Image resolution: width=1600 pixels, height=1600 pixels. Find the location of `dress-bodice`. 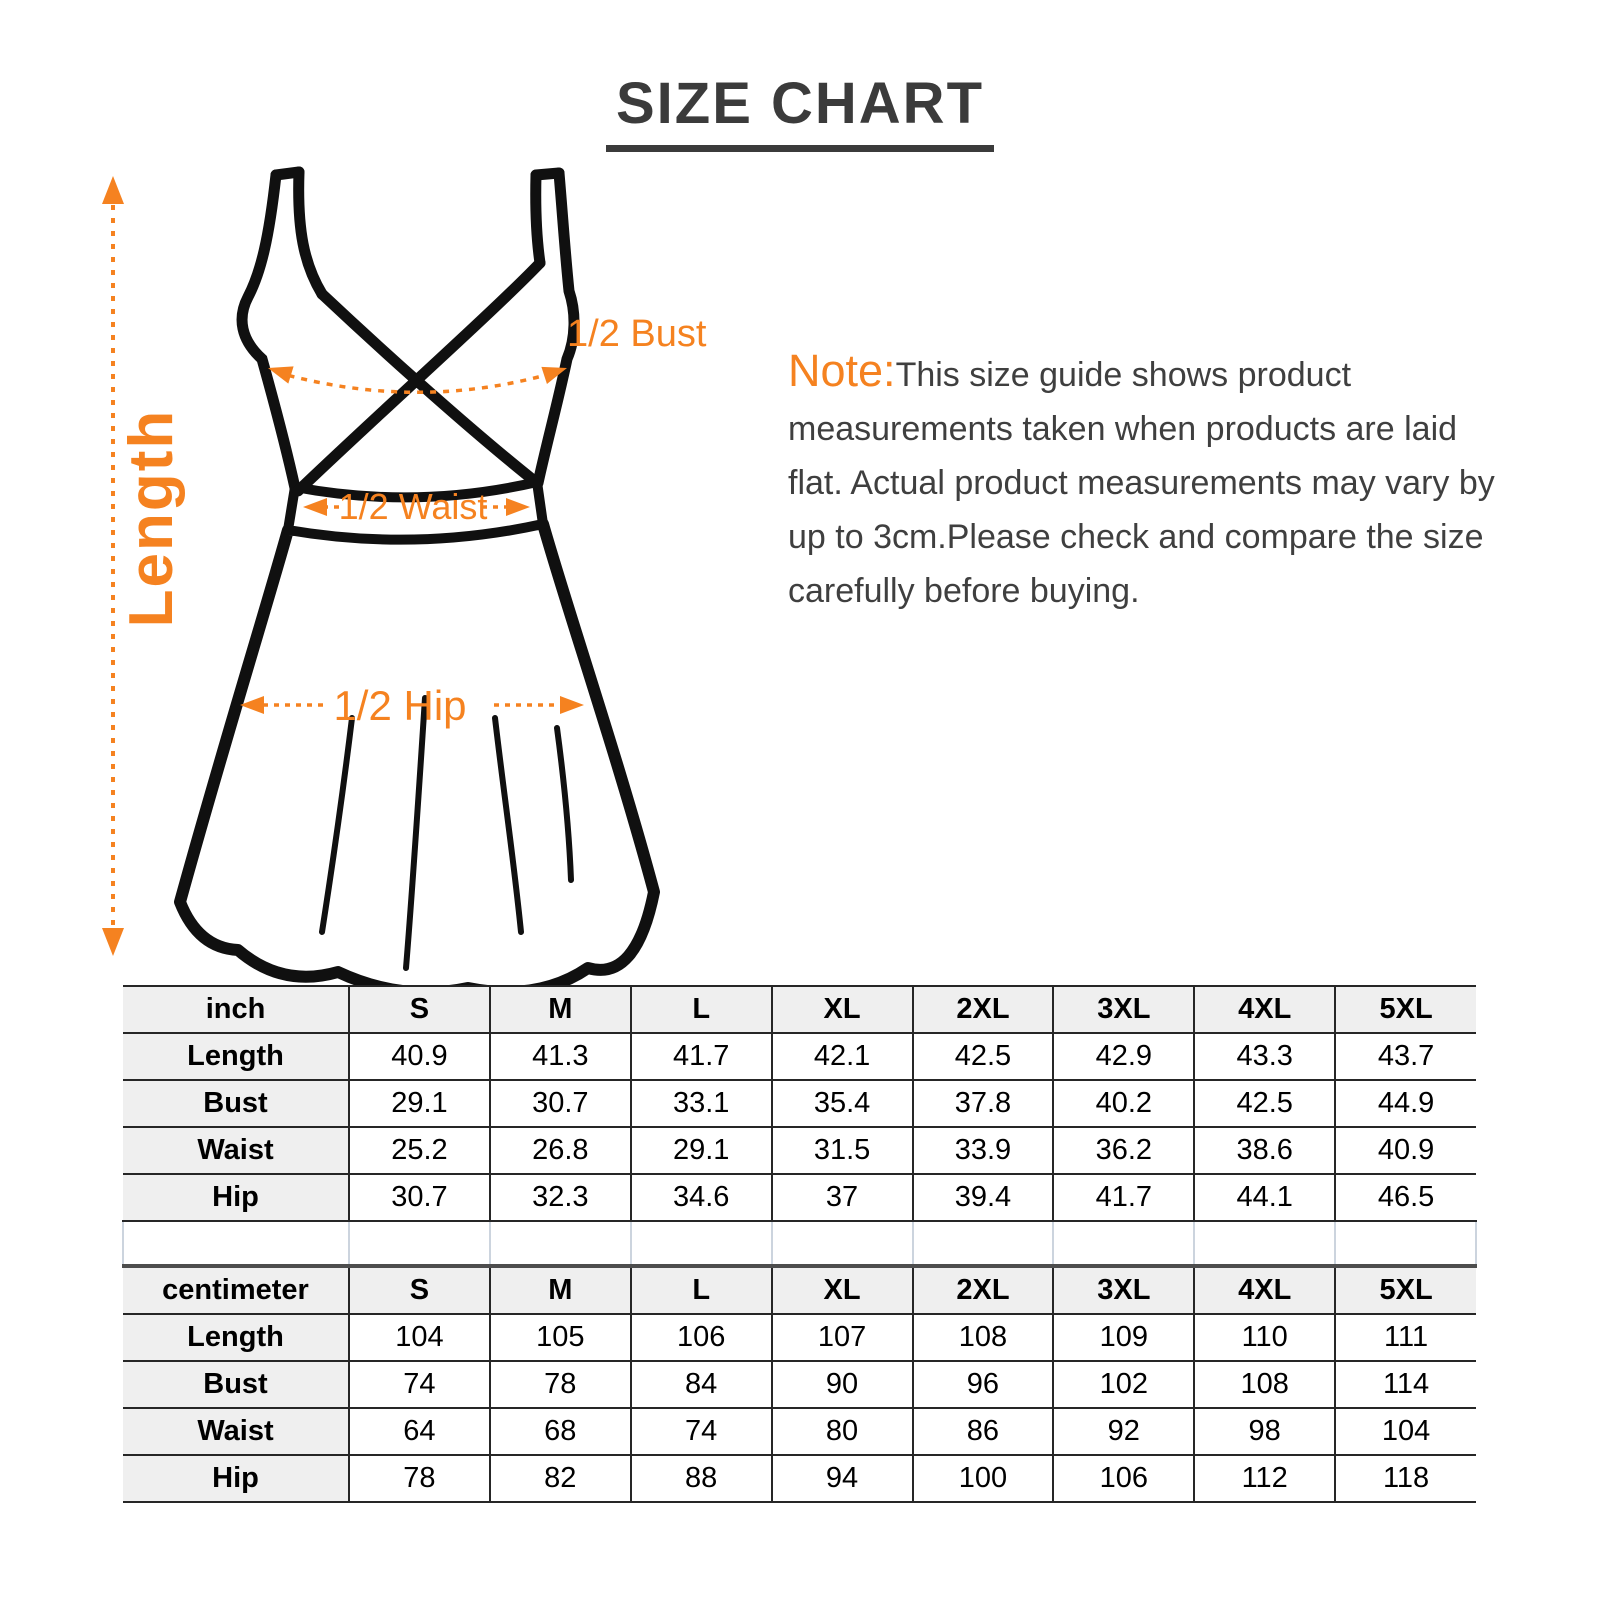

dress-bodice is located at coordinates (408, 331).